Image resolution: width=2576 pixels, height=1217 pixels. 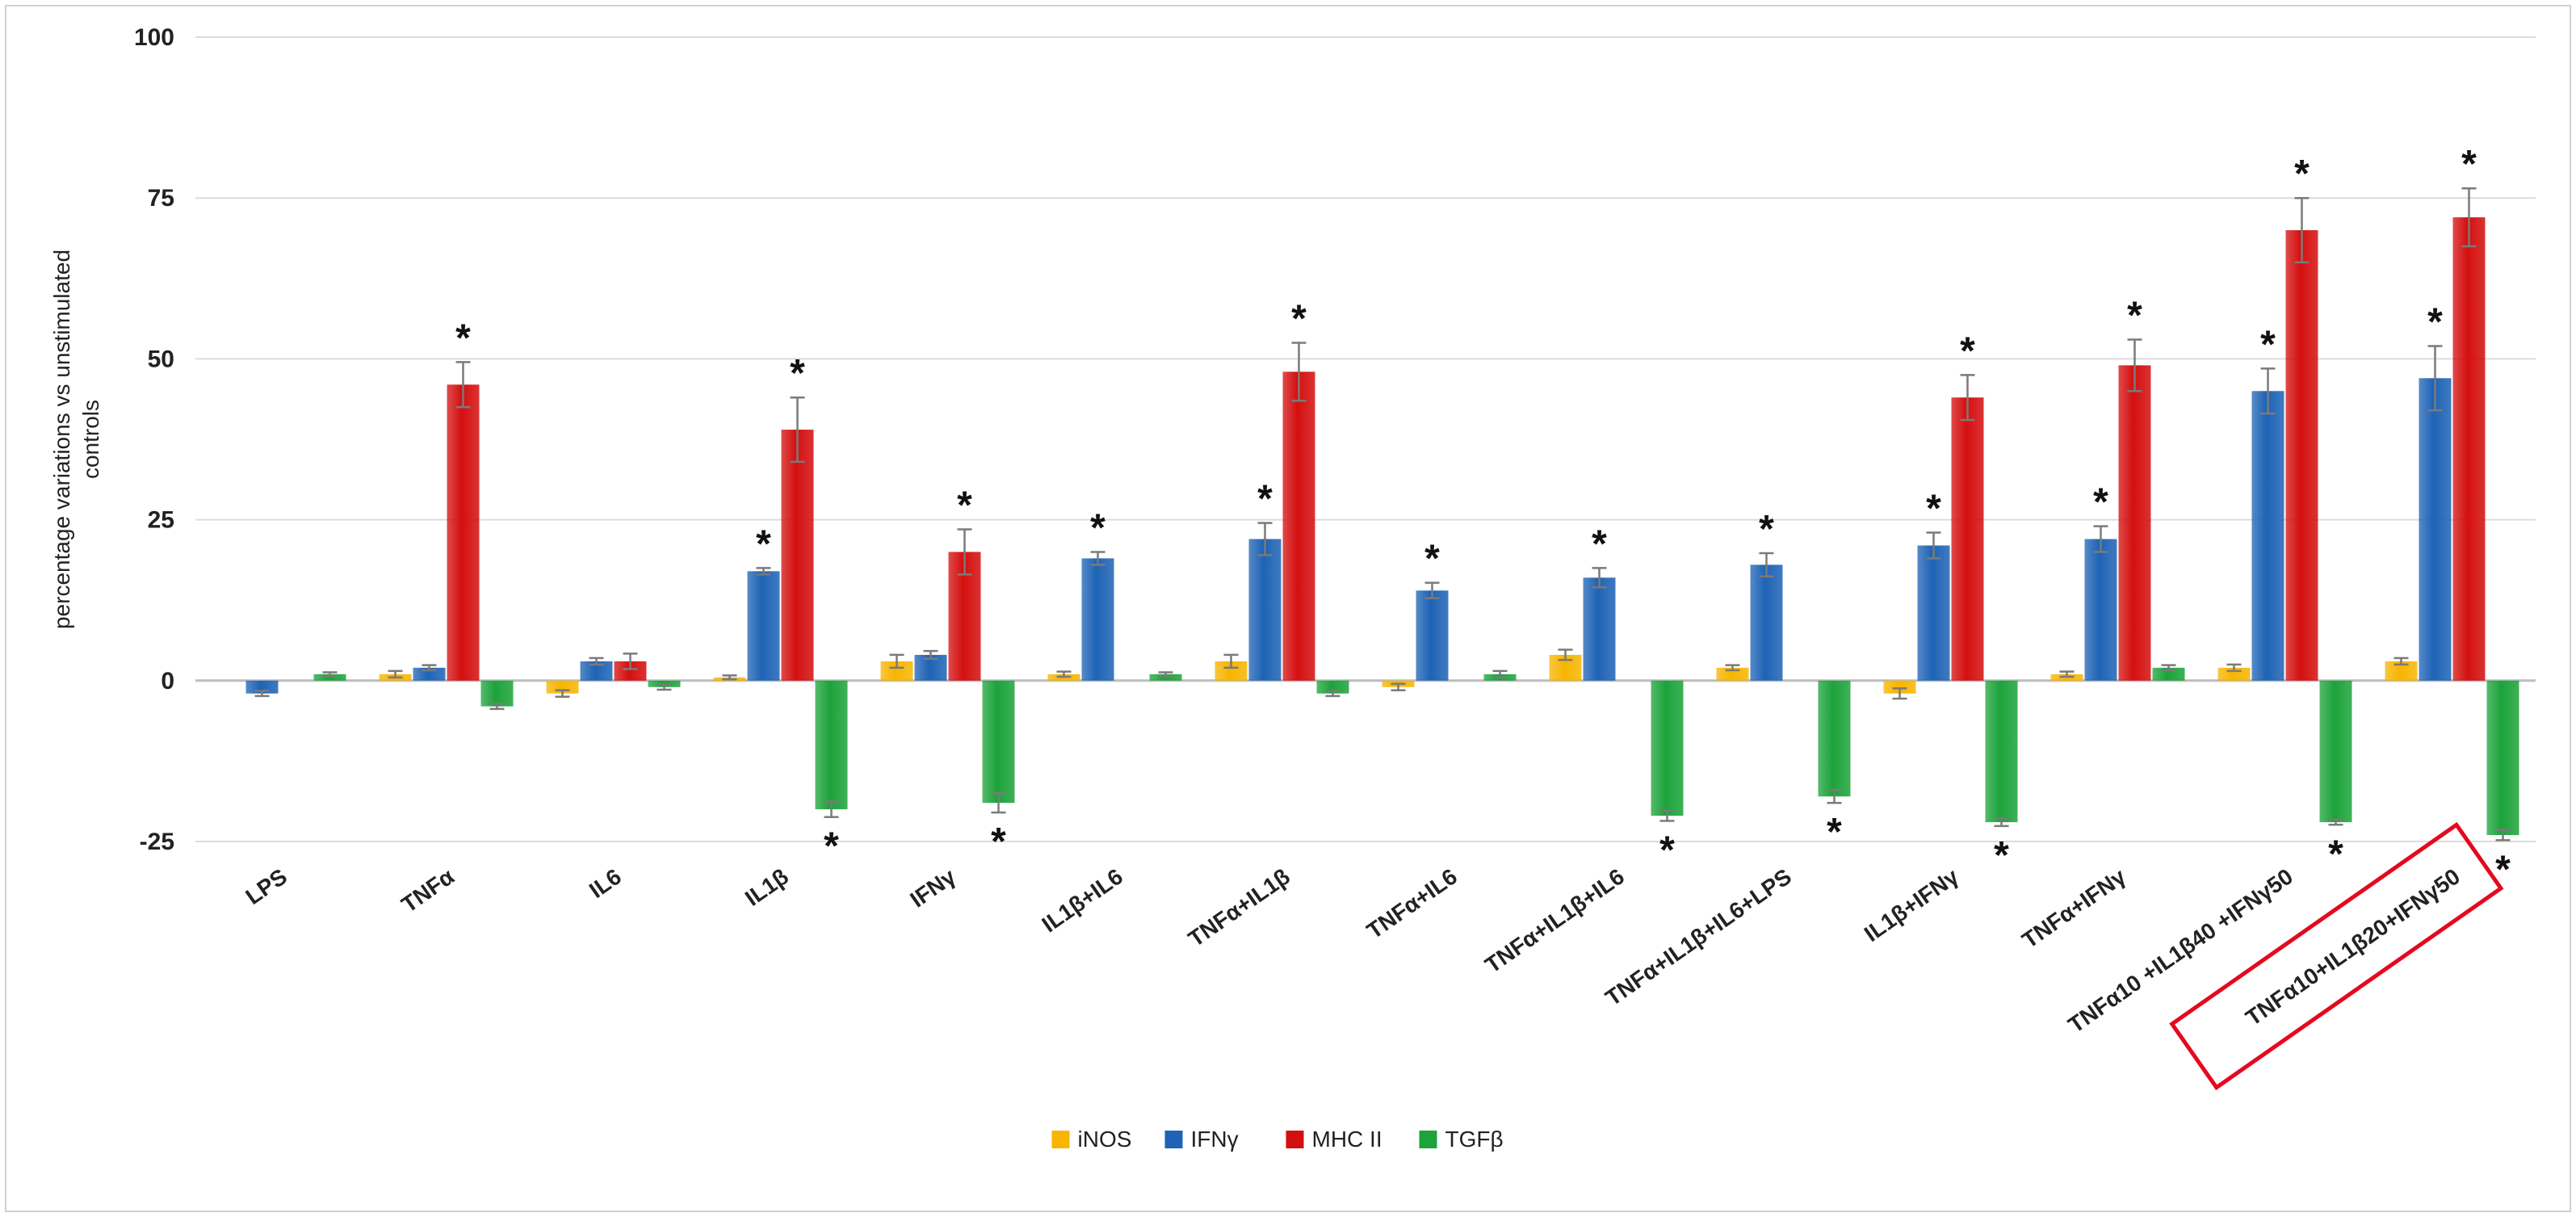 What do you see at coordinates (1967, 539) in the screenshot?
I see `bar-mhc-ii-il1-ifn` at bounding box center [1967, 539].